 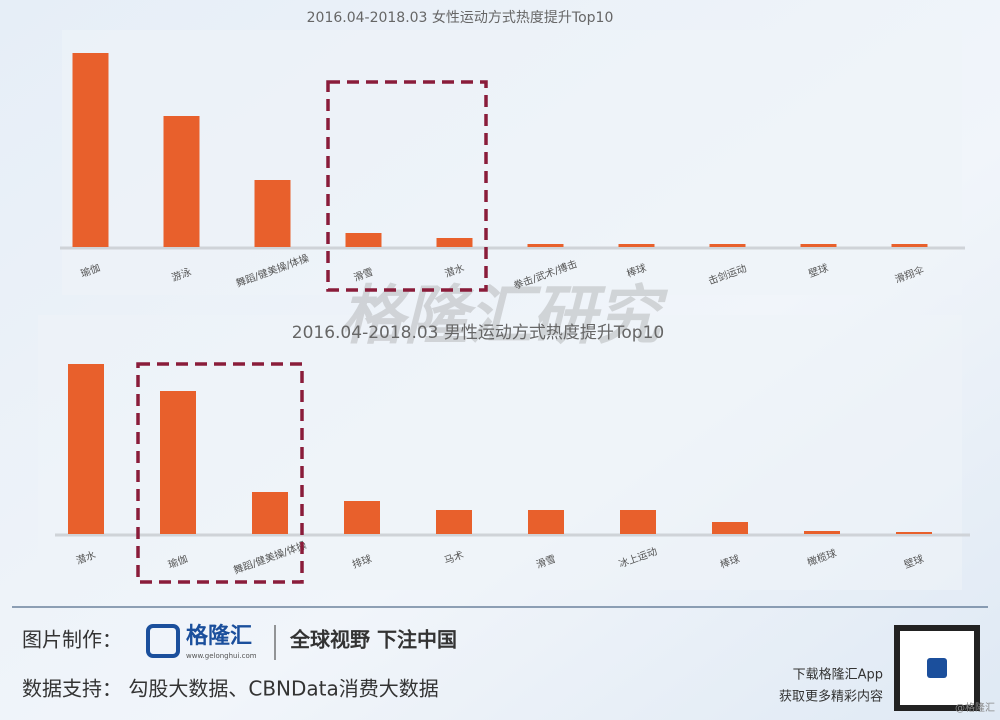 What do you see at coordinates (230, 689) in the screenshot?
I see `data-source: 数据支持： 勾股大数据、CBNData消费大数据` at bounding box center [230, 689].